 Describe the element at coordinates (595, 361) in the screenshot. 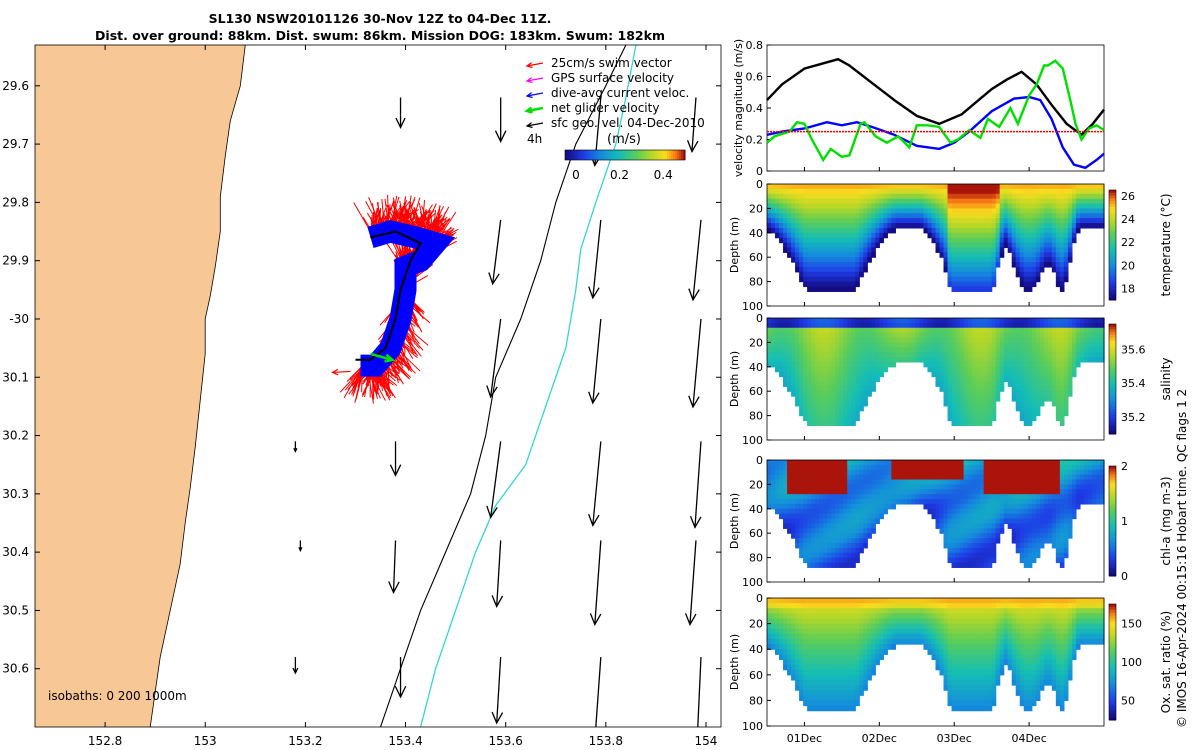

I see `geo-vector-arrow` at that location.